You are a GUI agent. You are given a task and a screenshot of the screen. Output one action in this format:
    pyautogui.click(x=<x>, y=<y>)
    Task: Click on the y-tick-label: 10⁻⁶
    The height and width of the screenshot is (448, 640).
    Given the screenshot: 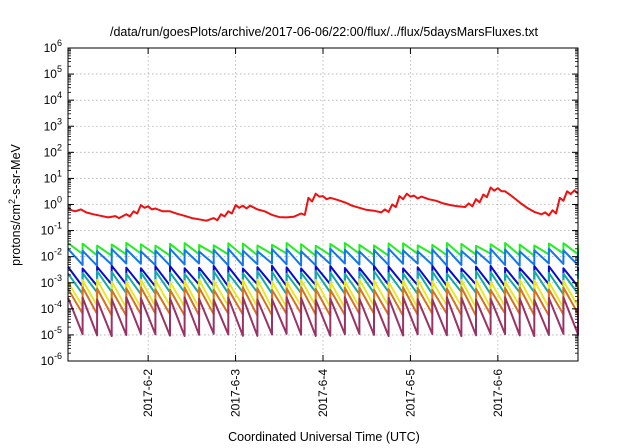 What is the action you would take?
    pyautogui.click(x=51, y=359)
    